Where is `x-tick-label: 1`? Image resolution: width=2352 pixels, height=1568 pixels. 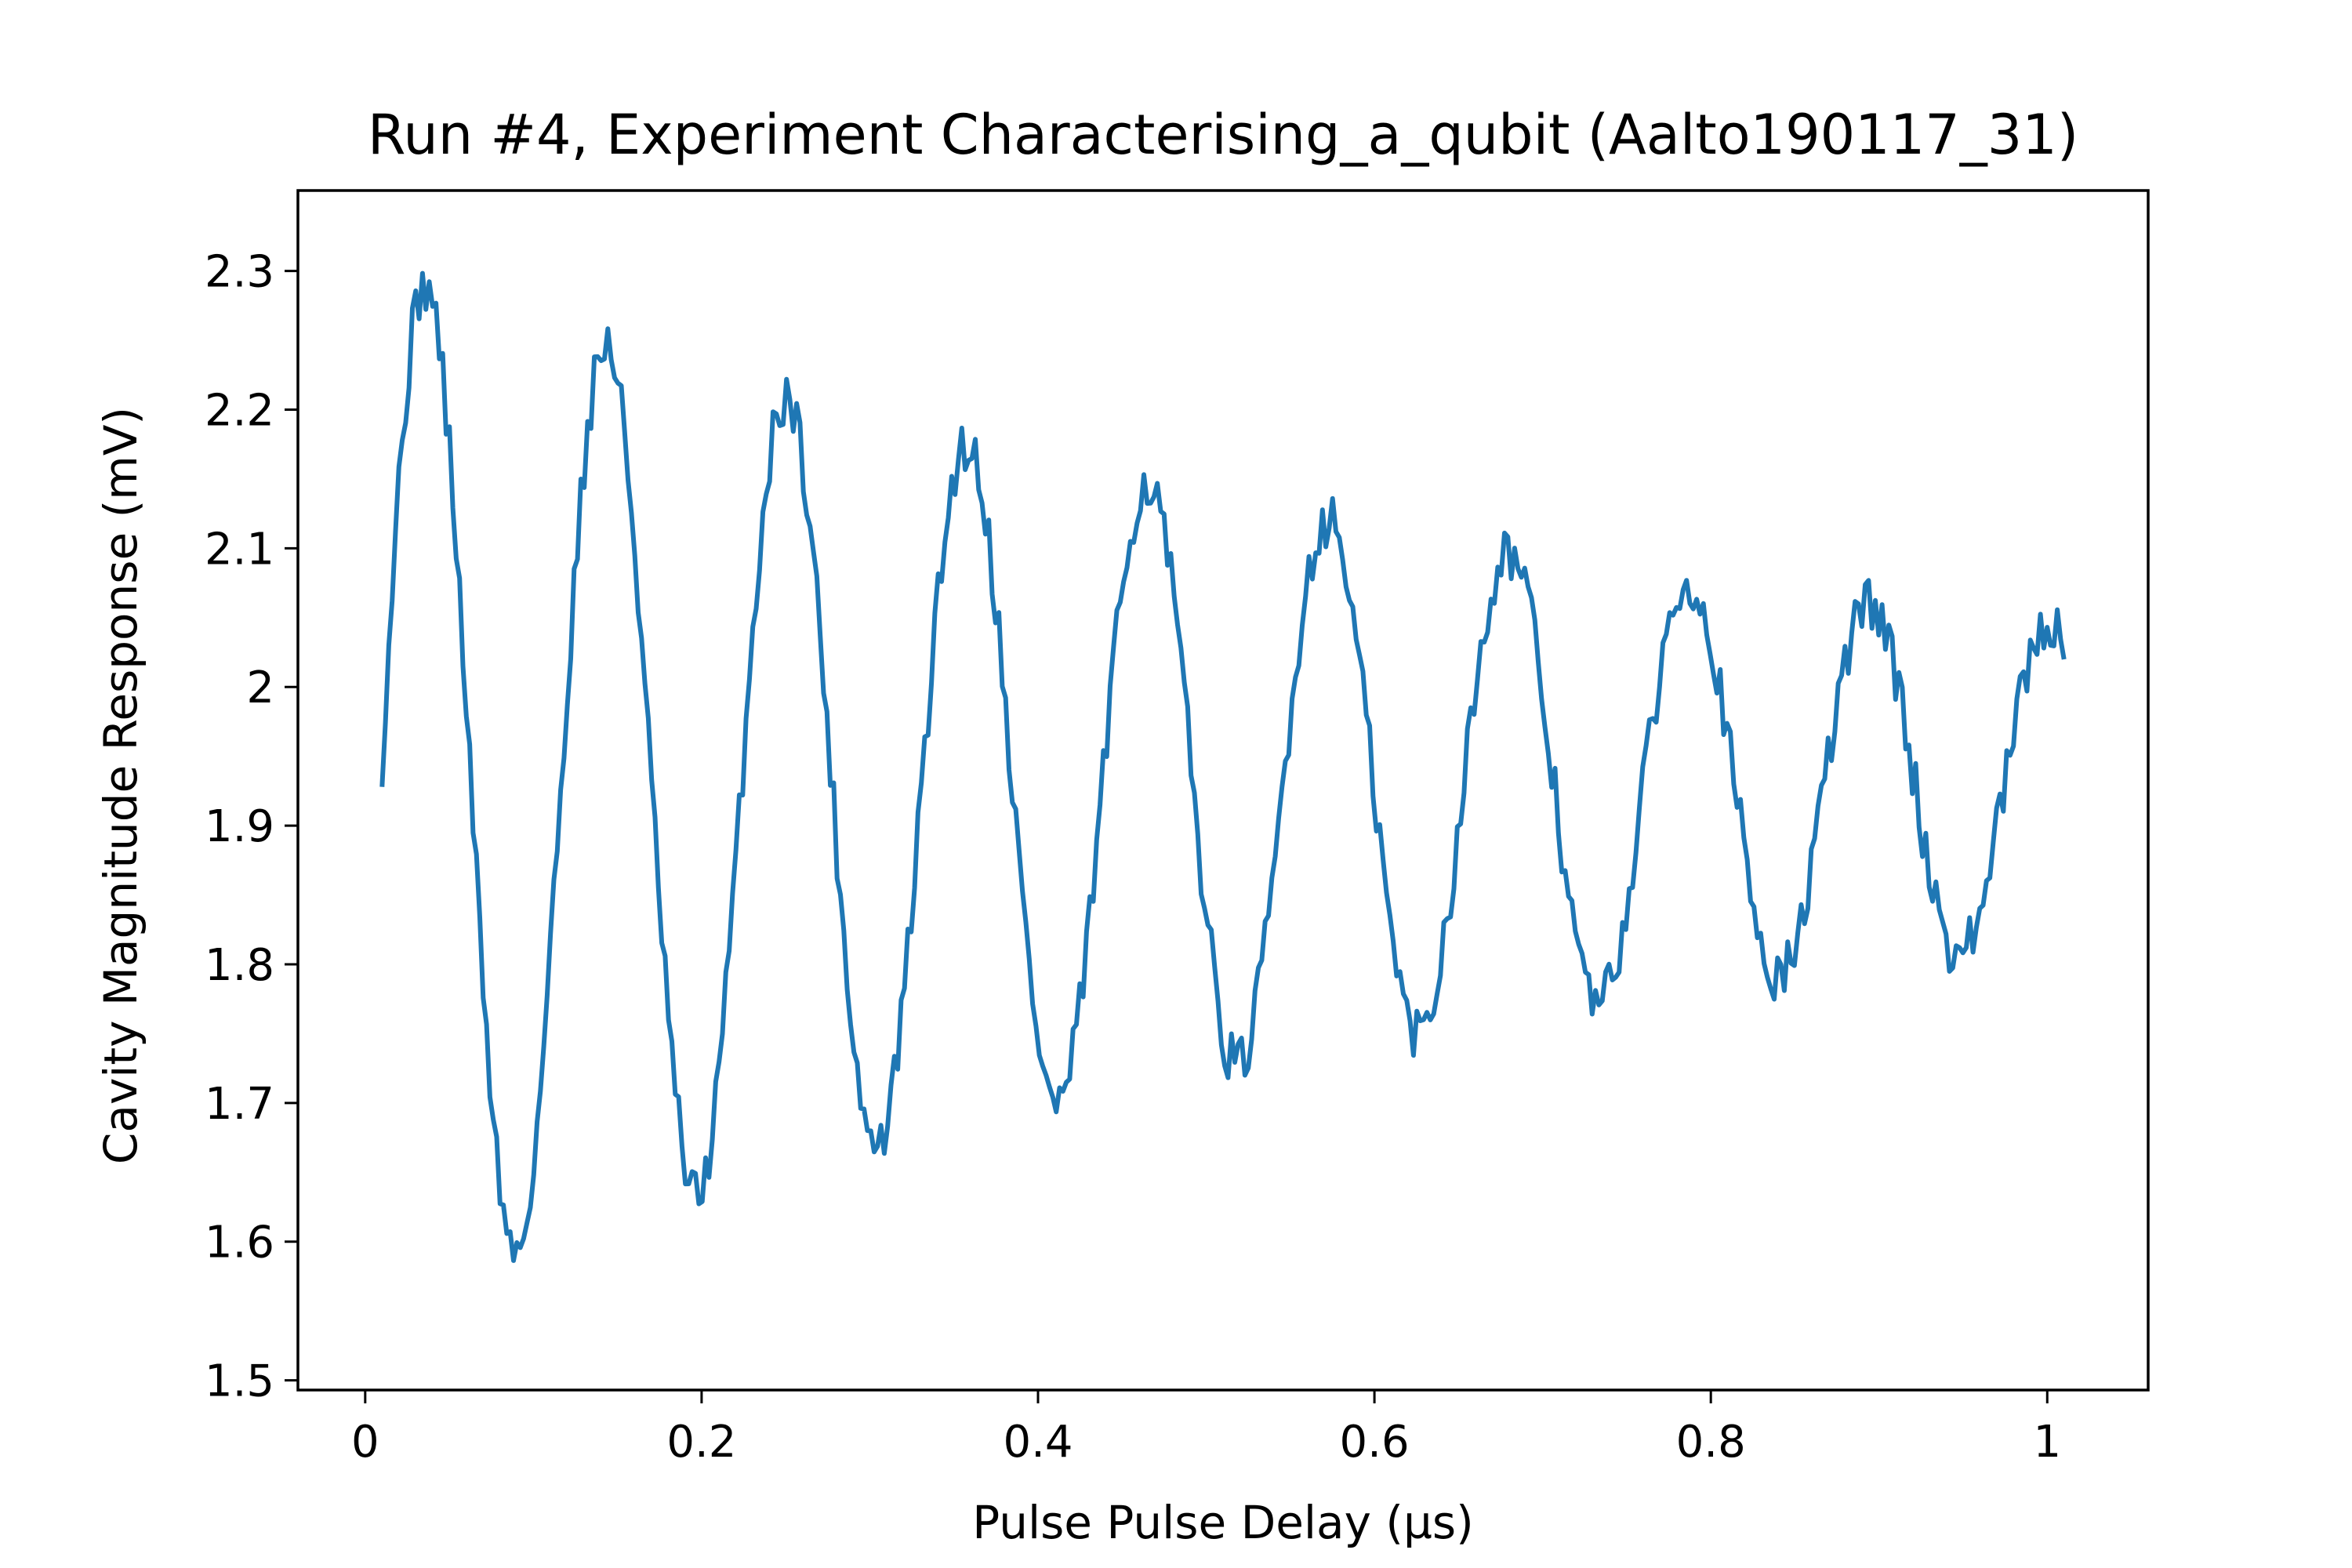 x-tick-label: 1 is located at coordinates (2047, 1443).